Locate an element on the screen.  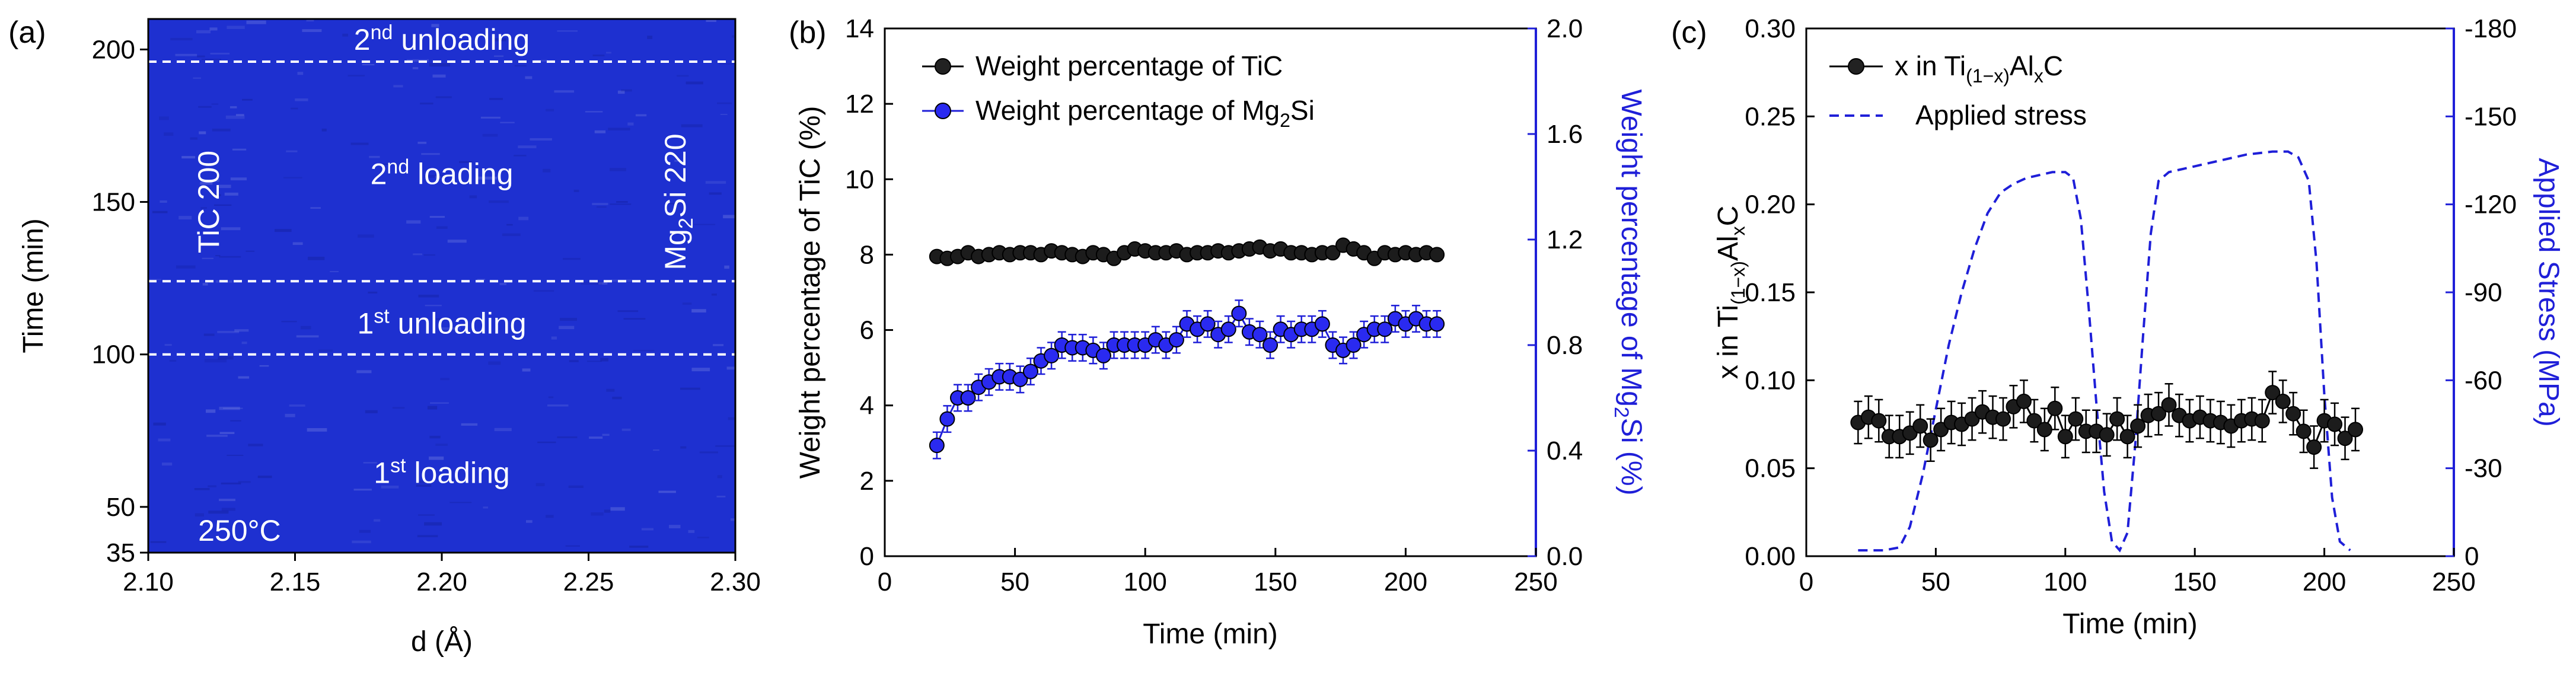
y-tick-label: 50 is located at coordinates (120, 507).